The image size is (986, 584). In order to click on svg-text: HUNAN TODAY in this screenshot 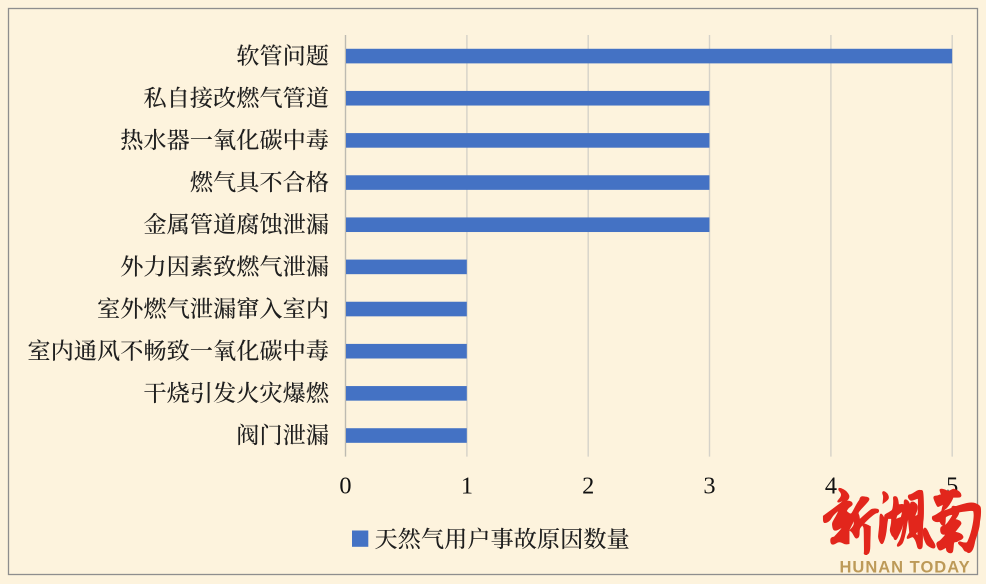, I will do `click(905, 568)`.